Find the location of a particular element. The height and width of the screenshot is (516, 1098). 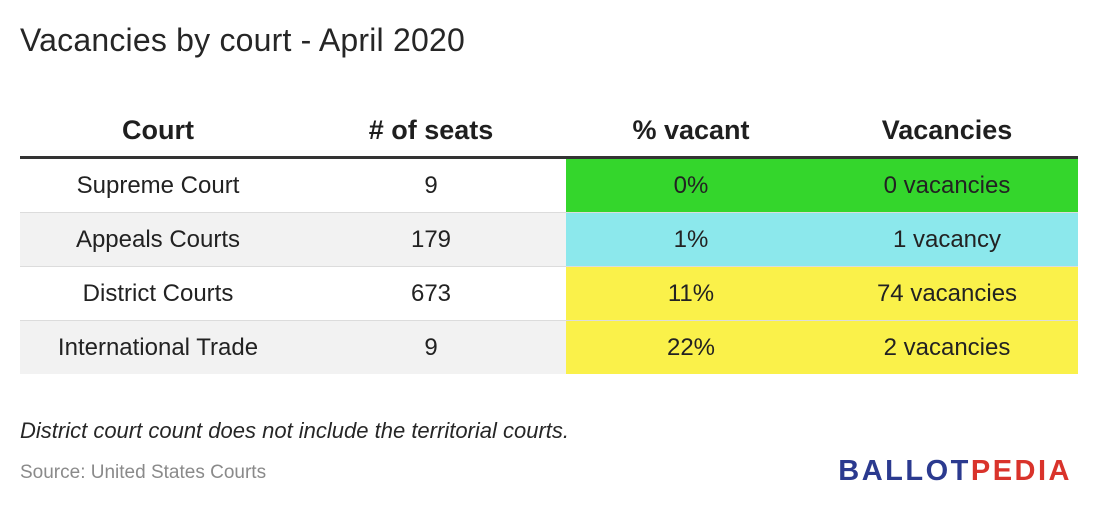

chart-title: Vacancies by court - April 2020 is located at coordinates (242, 40).